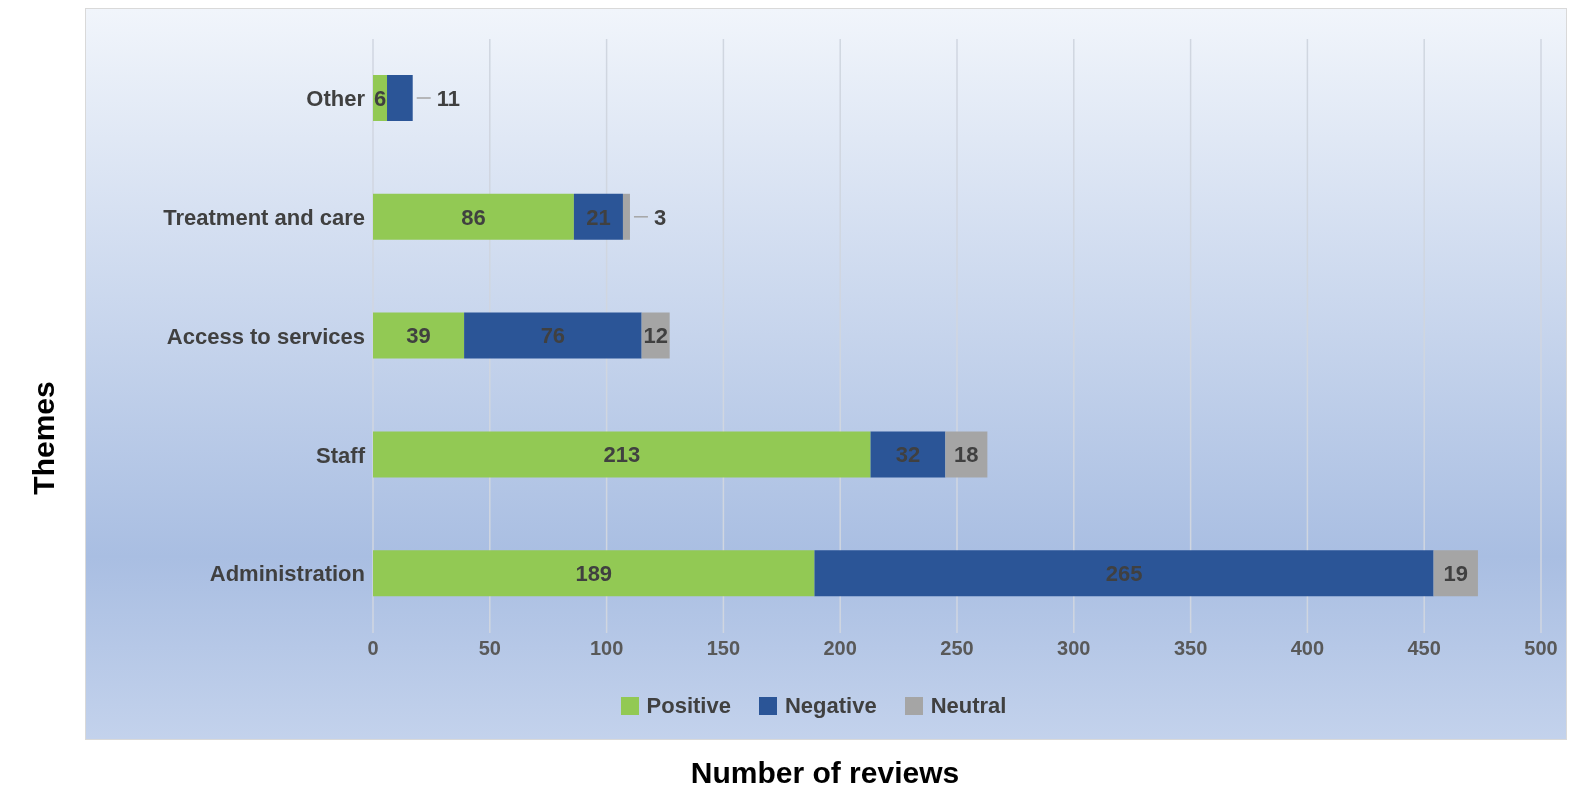 The height and width of the screenshot is (789, 1580). I want to click on data-label: 18, so click(966, 455).